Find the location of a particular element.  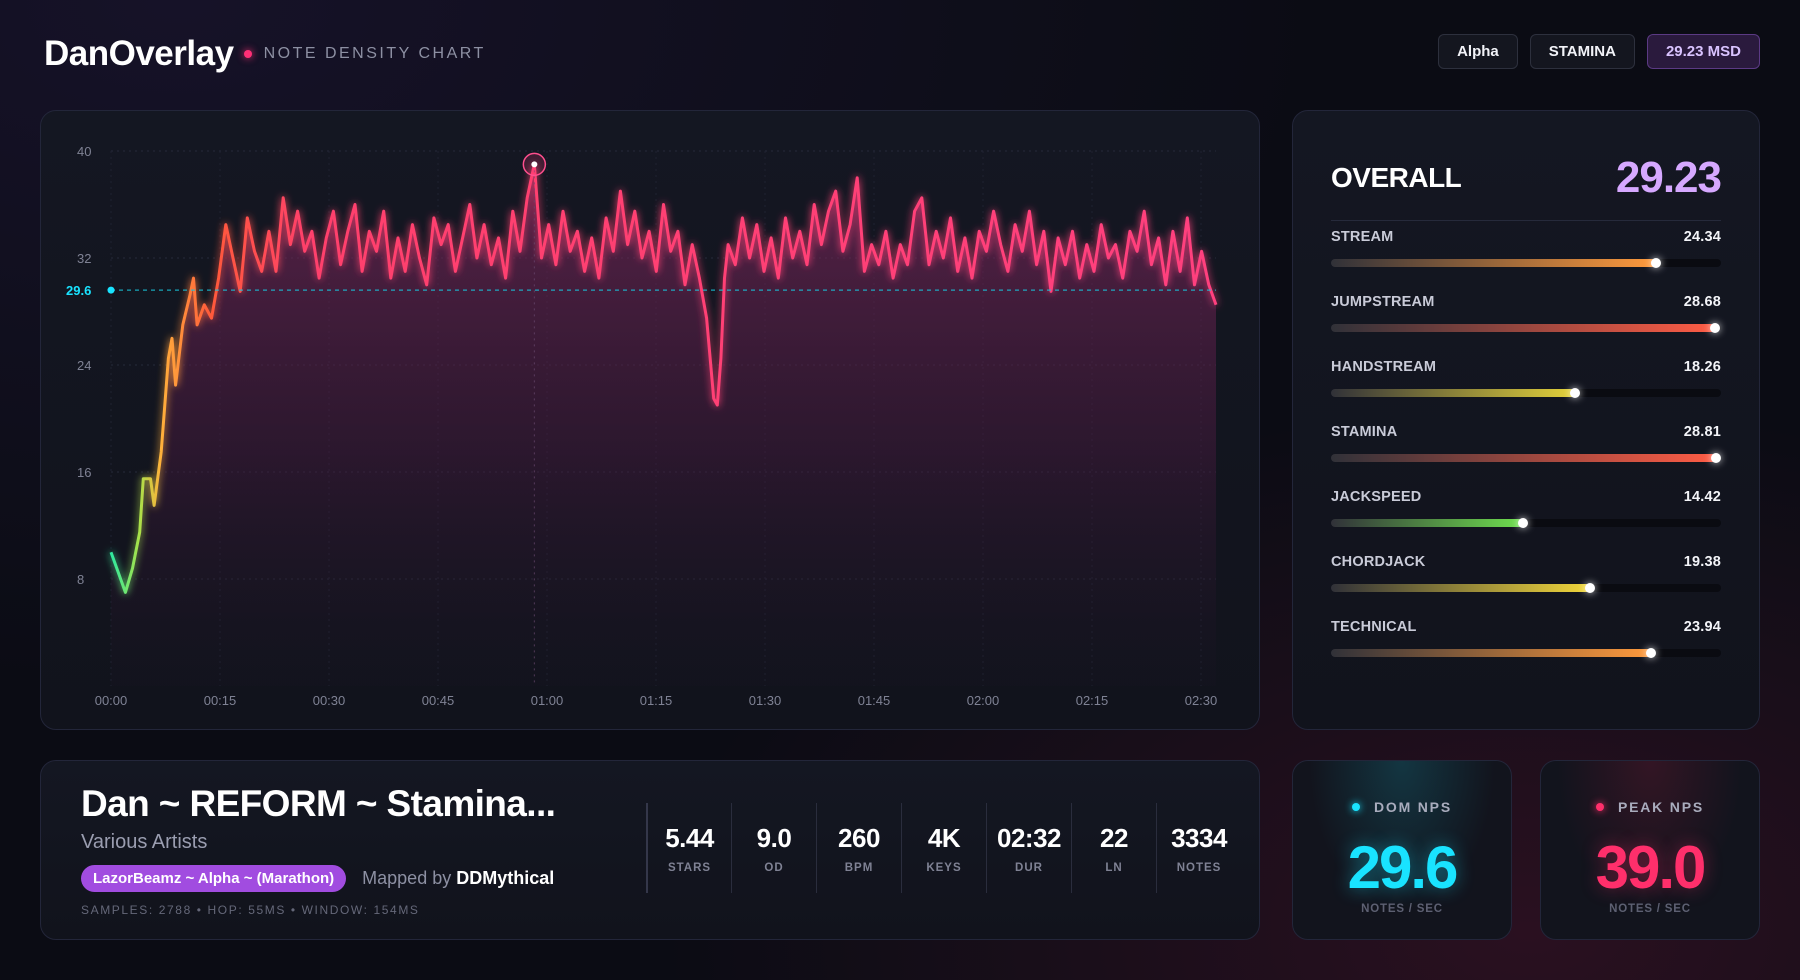

x-tick-label: 01:15 is located at coordinates (656, 700).